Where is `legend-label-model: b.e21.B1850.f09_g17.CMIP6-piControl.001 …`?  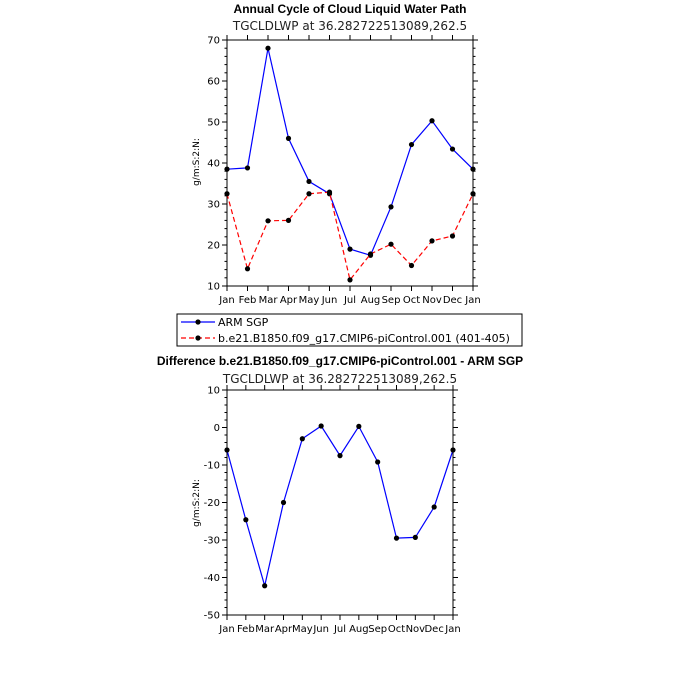
legend-label-model: b.e21.B1850.f09_g17.CMIP6-piControl.001 … is located at coordinates (364, 338).